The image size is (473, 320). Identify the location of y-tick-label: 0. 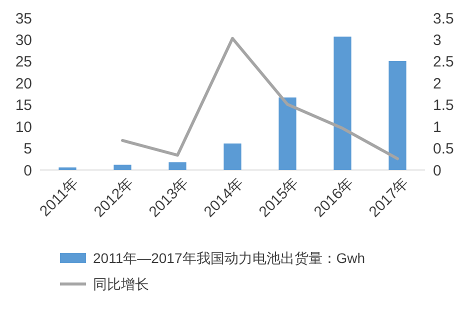
(28, 171).